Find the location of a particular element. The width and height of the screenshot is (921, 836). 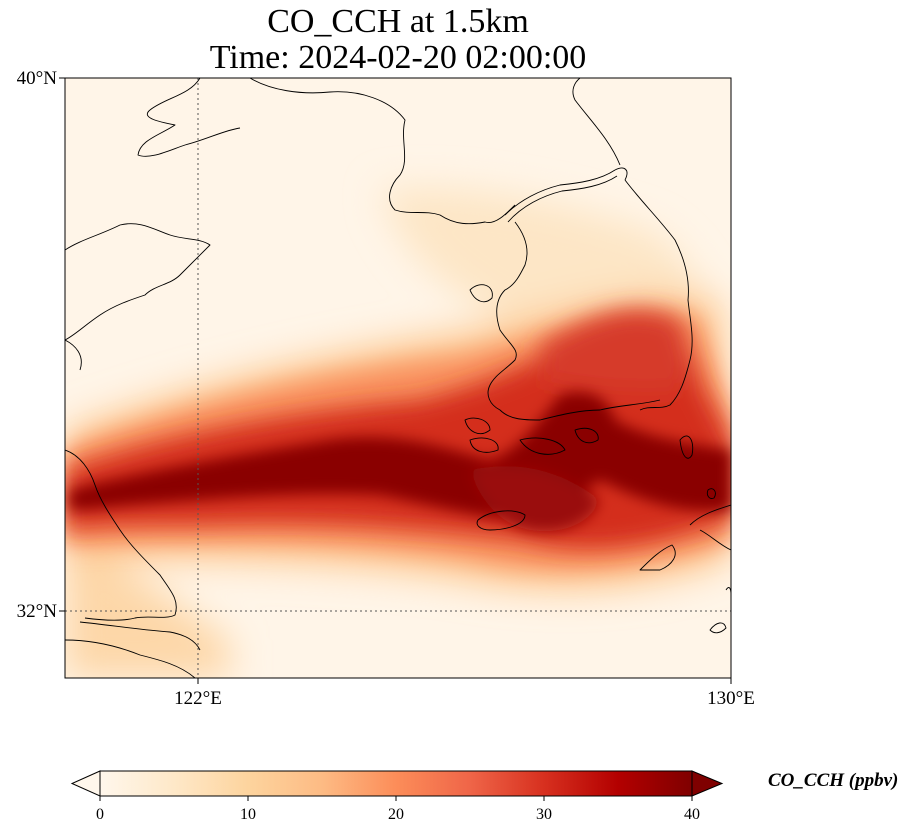

map-title: CO_CCH at 1.5km is located at coordinates (398, 21).